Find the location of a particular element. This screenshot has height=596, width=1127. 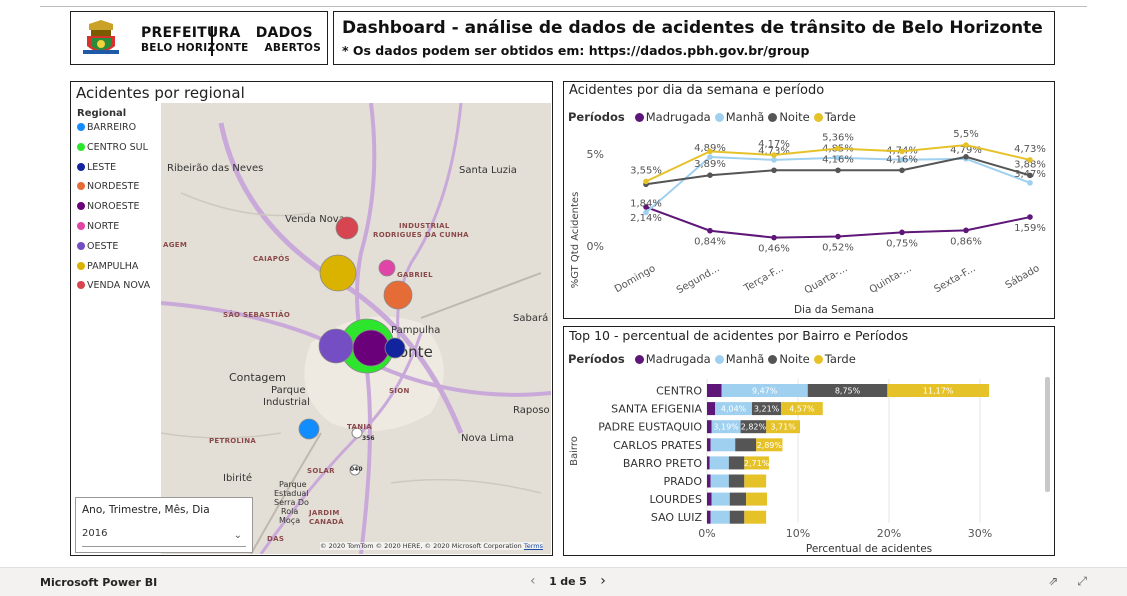

bar-category-label: SANTA EFIGENIA is located at coordinates (656, 409).